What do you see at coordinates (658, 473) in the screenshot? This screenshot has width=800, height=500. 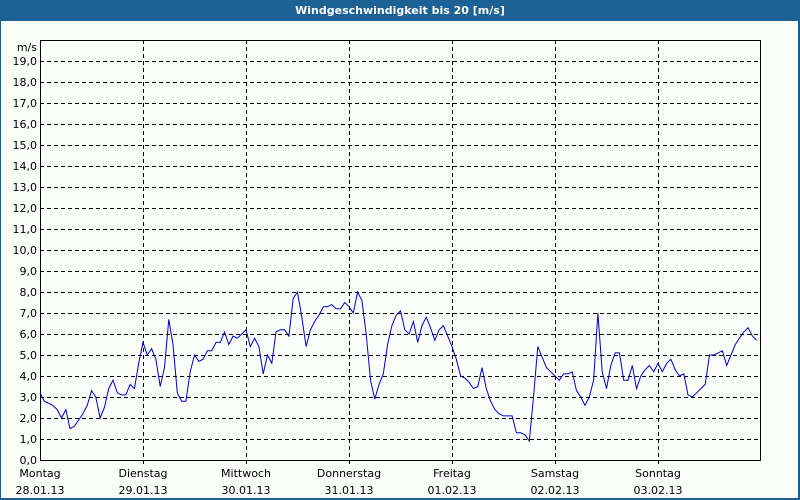 I see `x-tick-day: Sonntag` at bounding box center [658, 473].